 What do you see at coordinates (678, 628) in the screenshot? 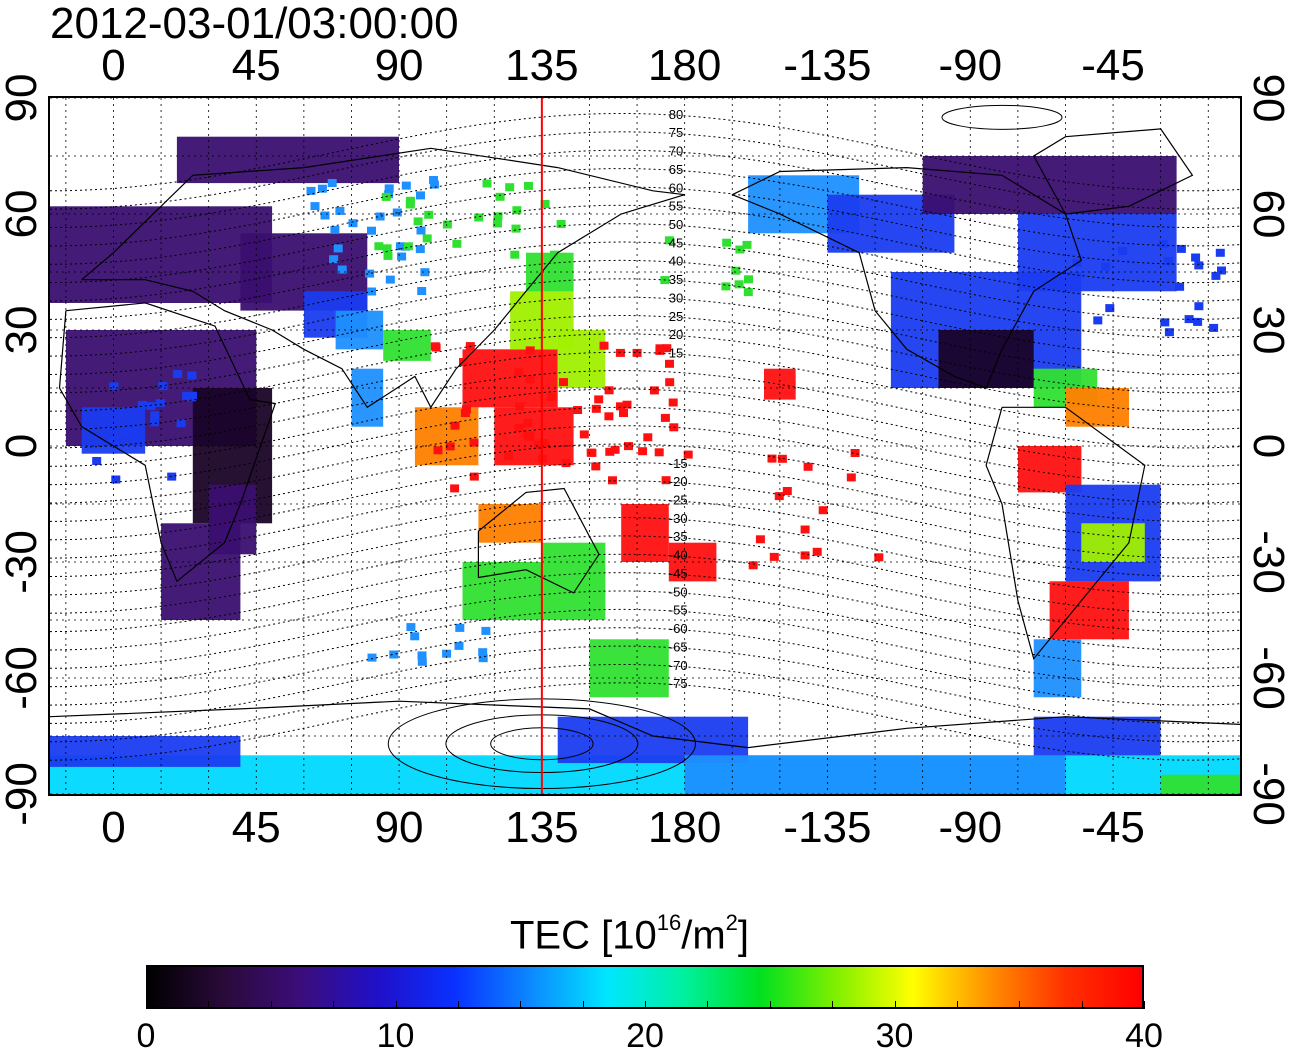
I see `contour-label: -60` at bounding box center [678, 628].